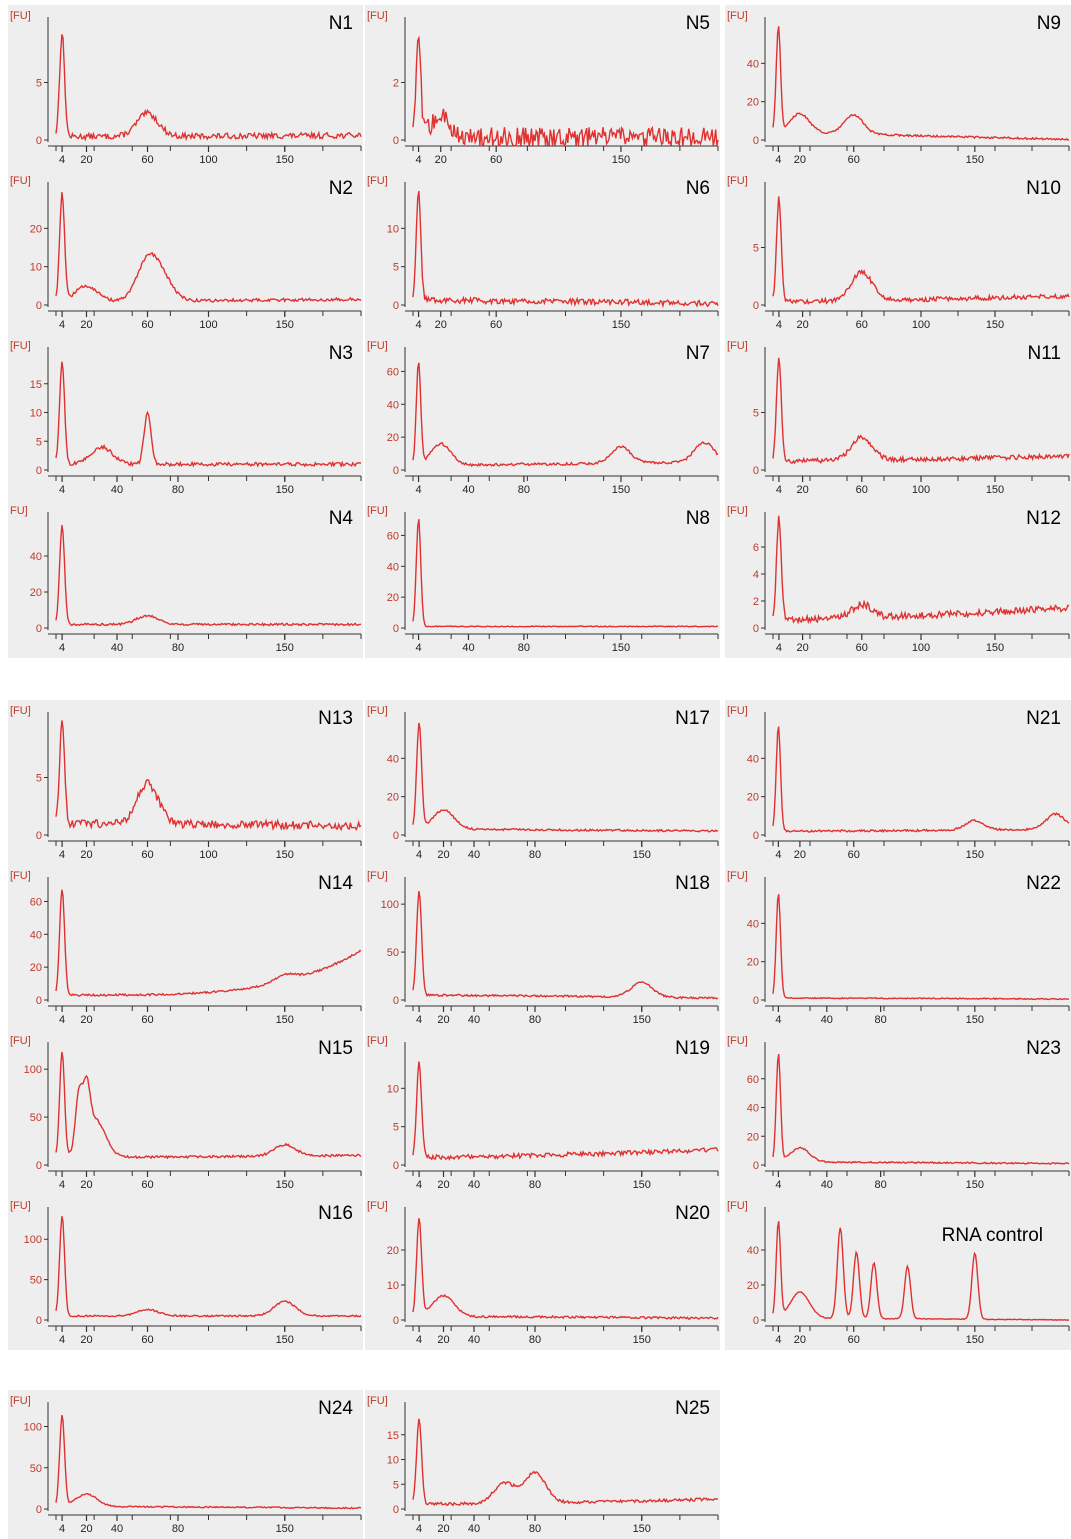  I want to click on panel-title: N20, so click(692, 1213).